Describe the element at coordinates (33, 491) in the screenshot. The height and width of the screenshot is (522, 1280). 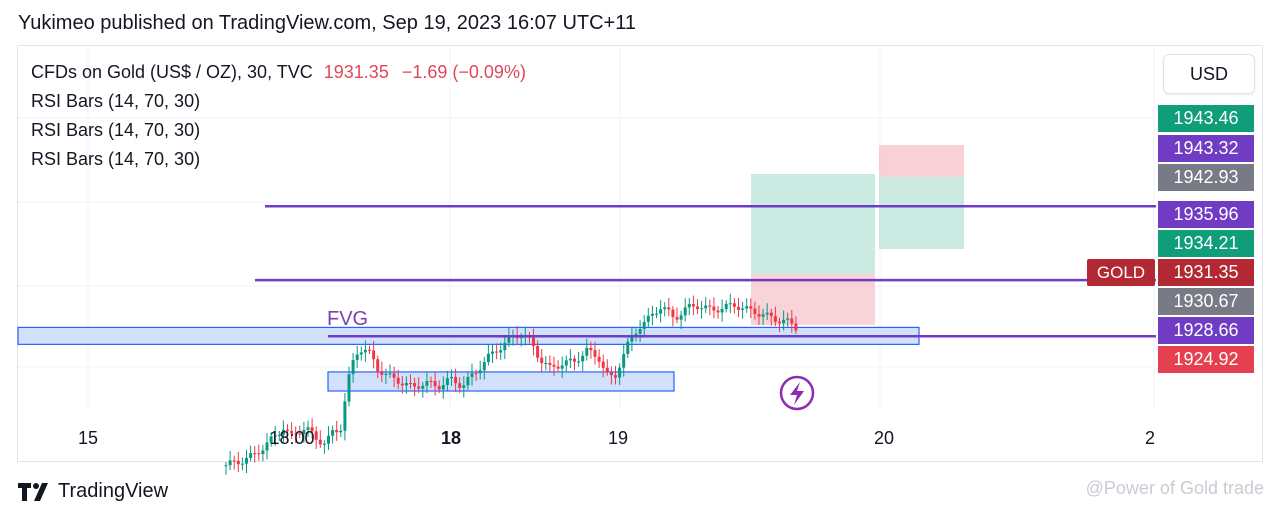
I see `tv-logo-icon` at that location.